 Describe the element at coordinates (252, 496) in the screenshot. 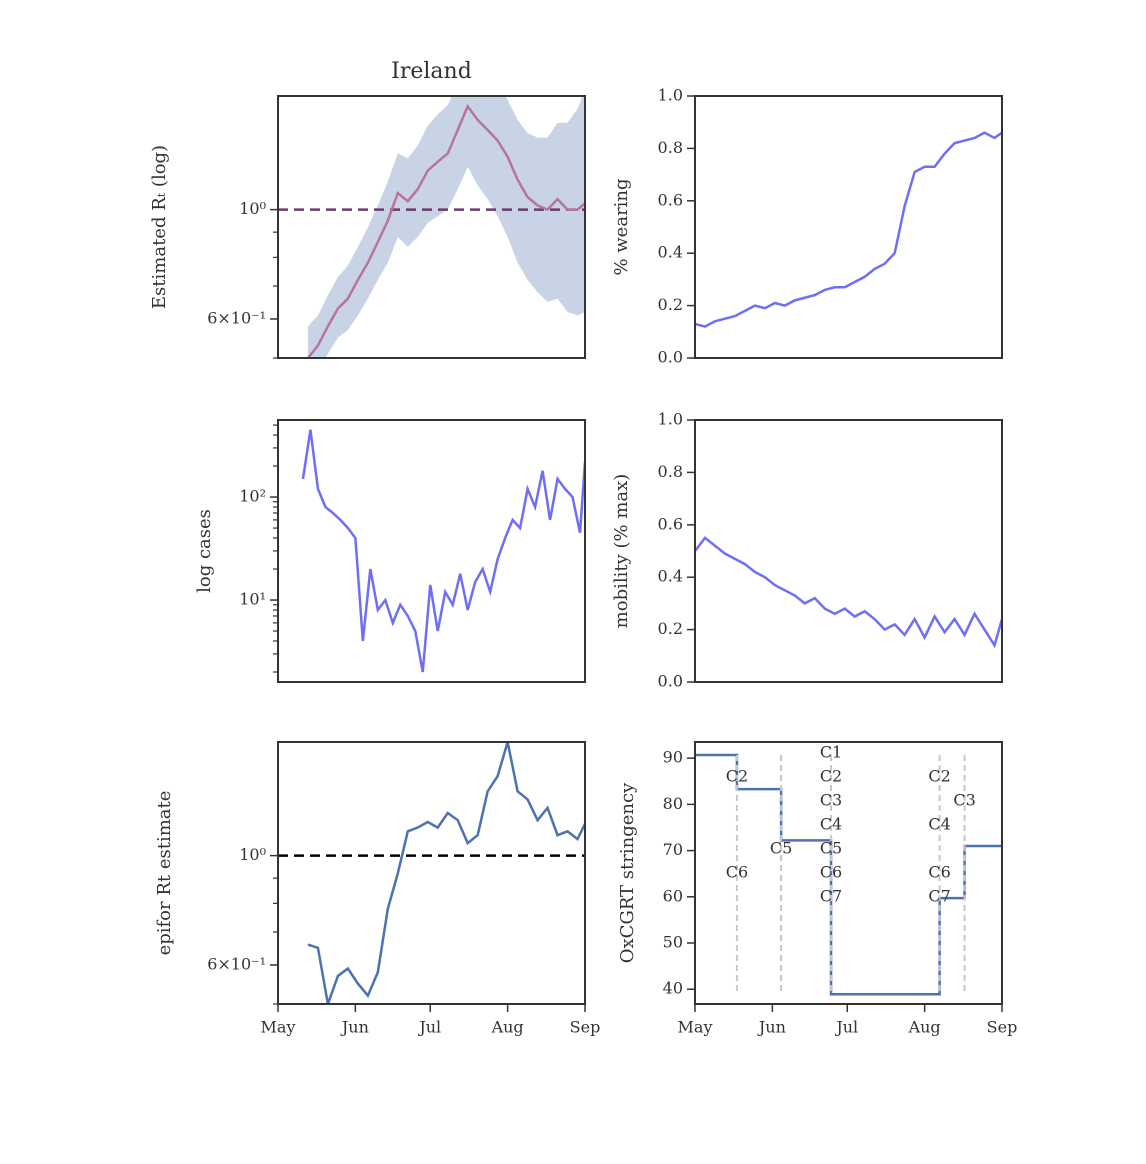

I see `y-tick-label: 10²` at that location.